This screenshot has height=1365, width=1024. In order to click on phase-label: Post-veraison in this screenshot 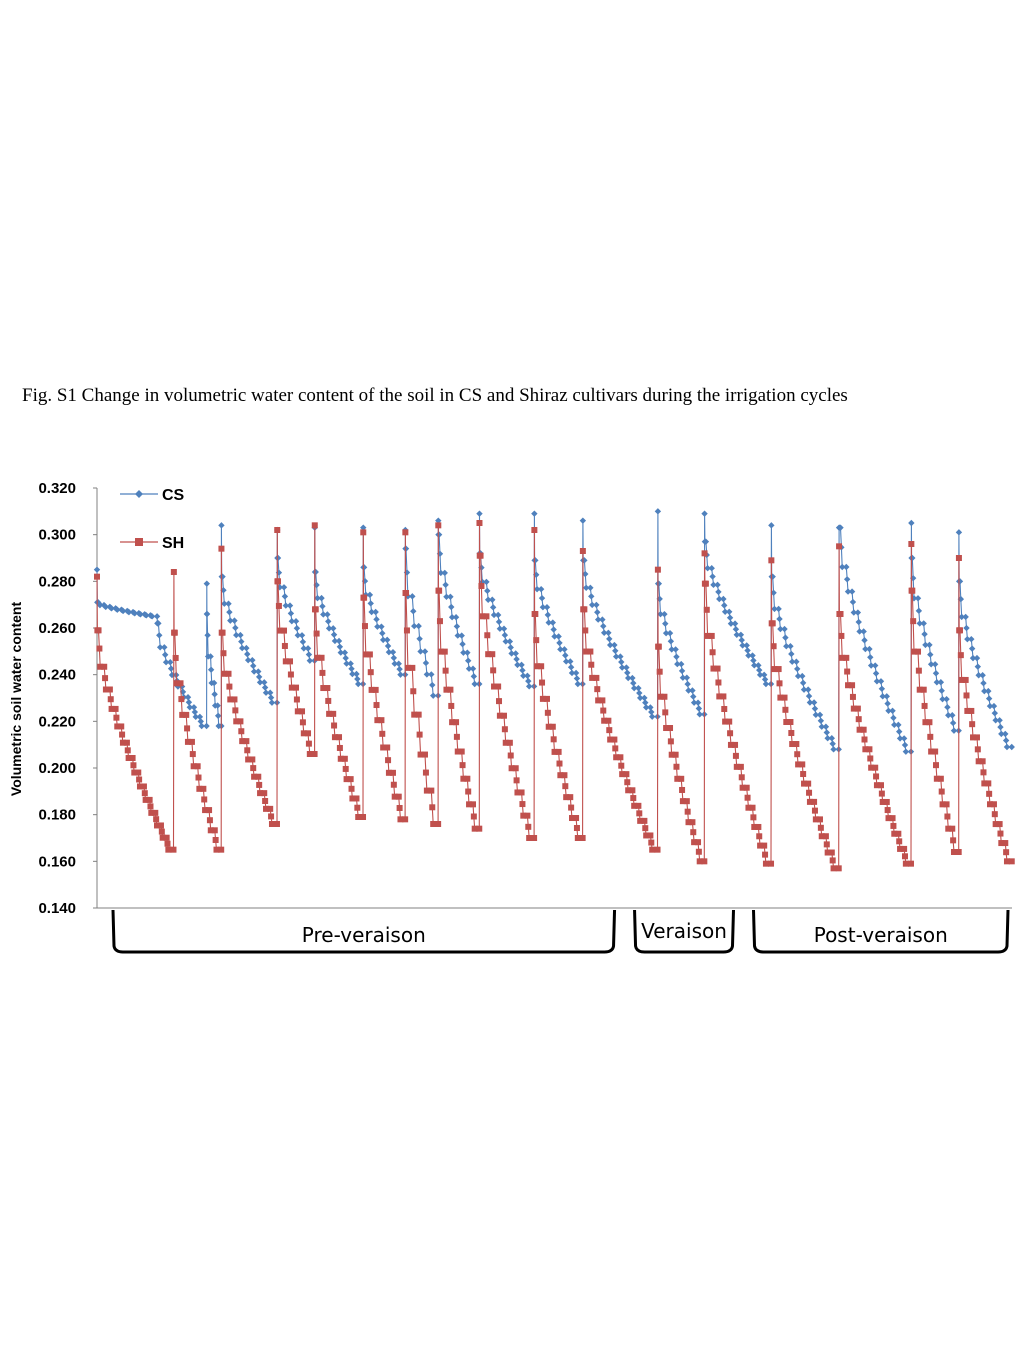, I will do `click(881, 935)`.